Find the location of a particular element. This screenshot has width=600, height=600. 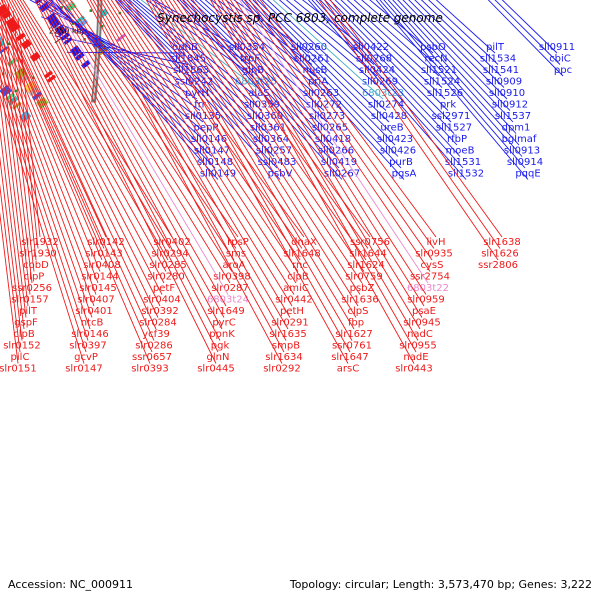

gene-label: ycf39 is located at coordinates (156, 334).